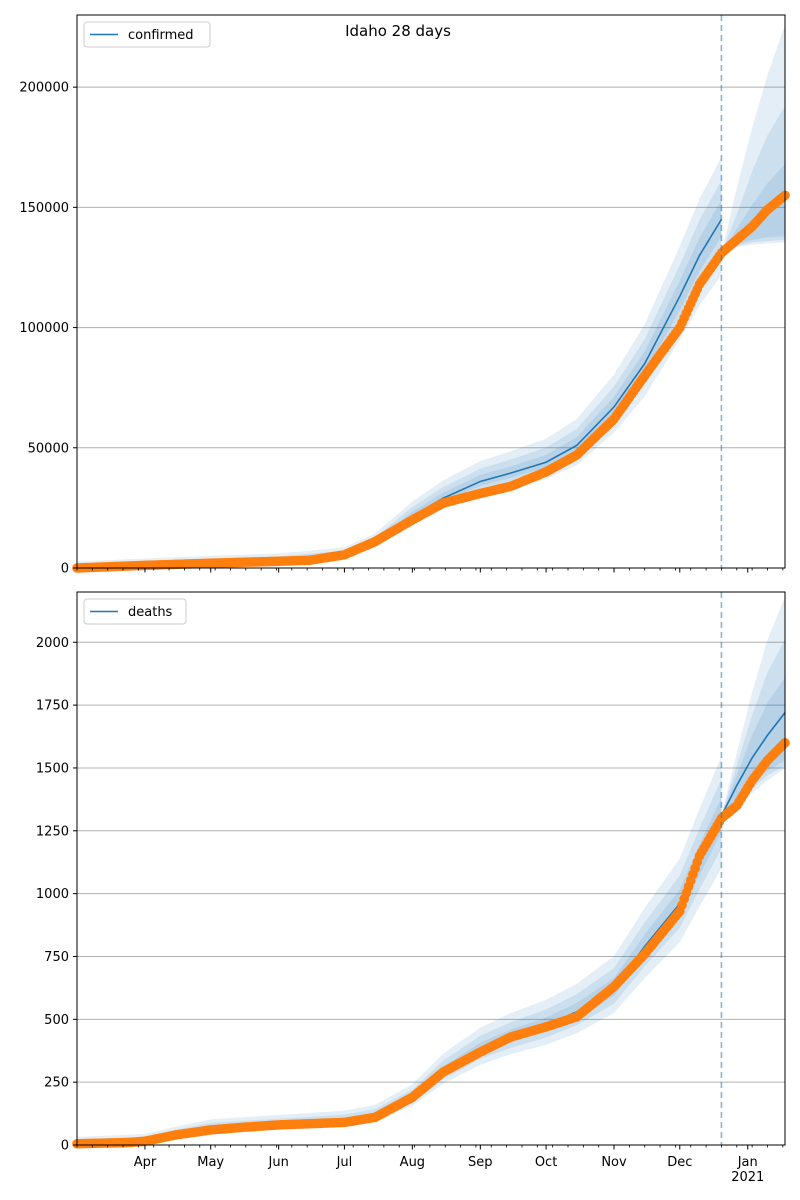  I want to click on y-tick-label: 1750, so click(52, 706).